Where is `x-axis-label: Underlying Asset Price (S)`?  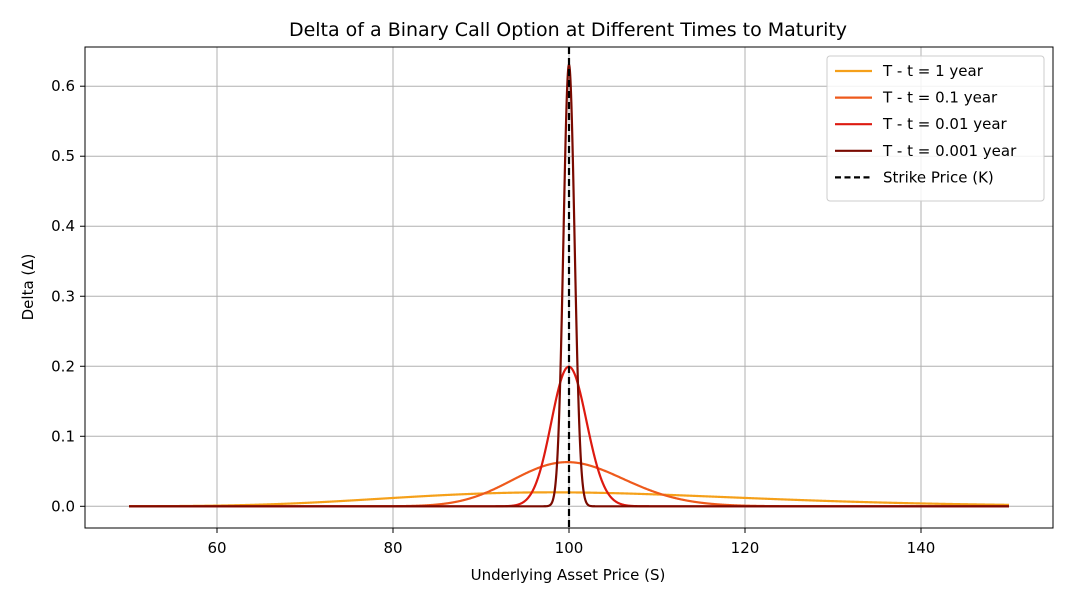 x-axis-label: Underlying Asset Price (S) is located at coordinates (568, 575).